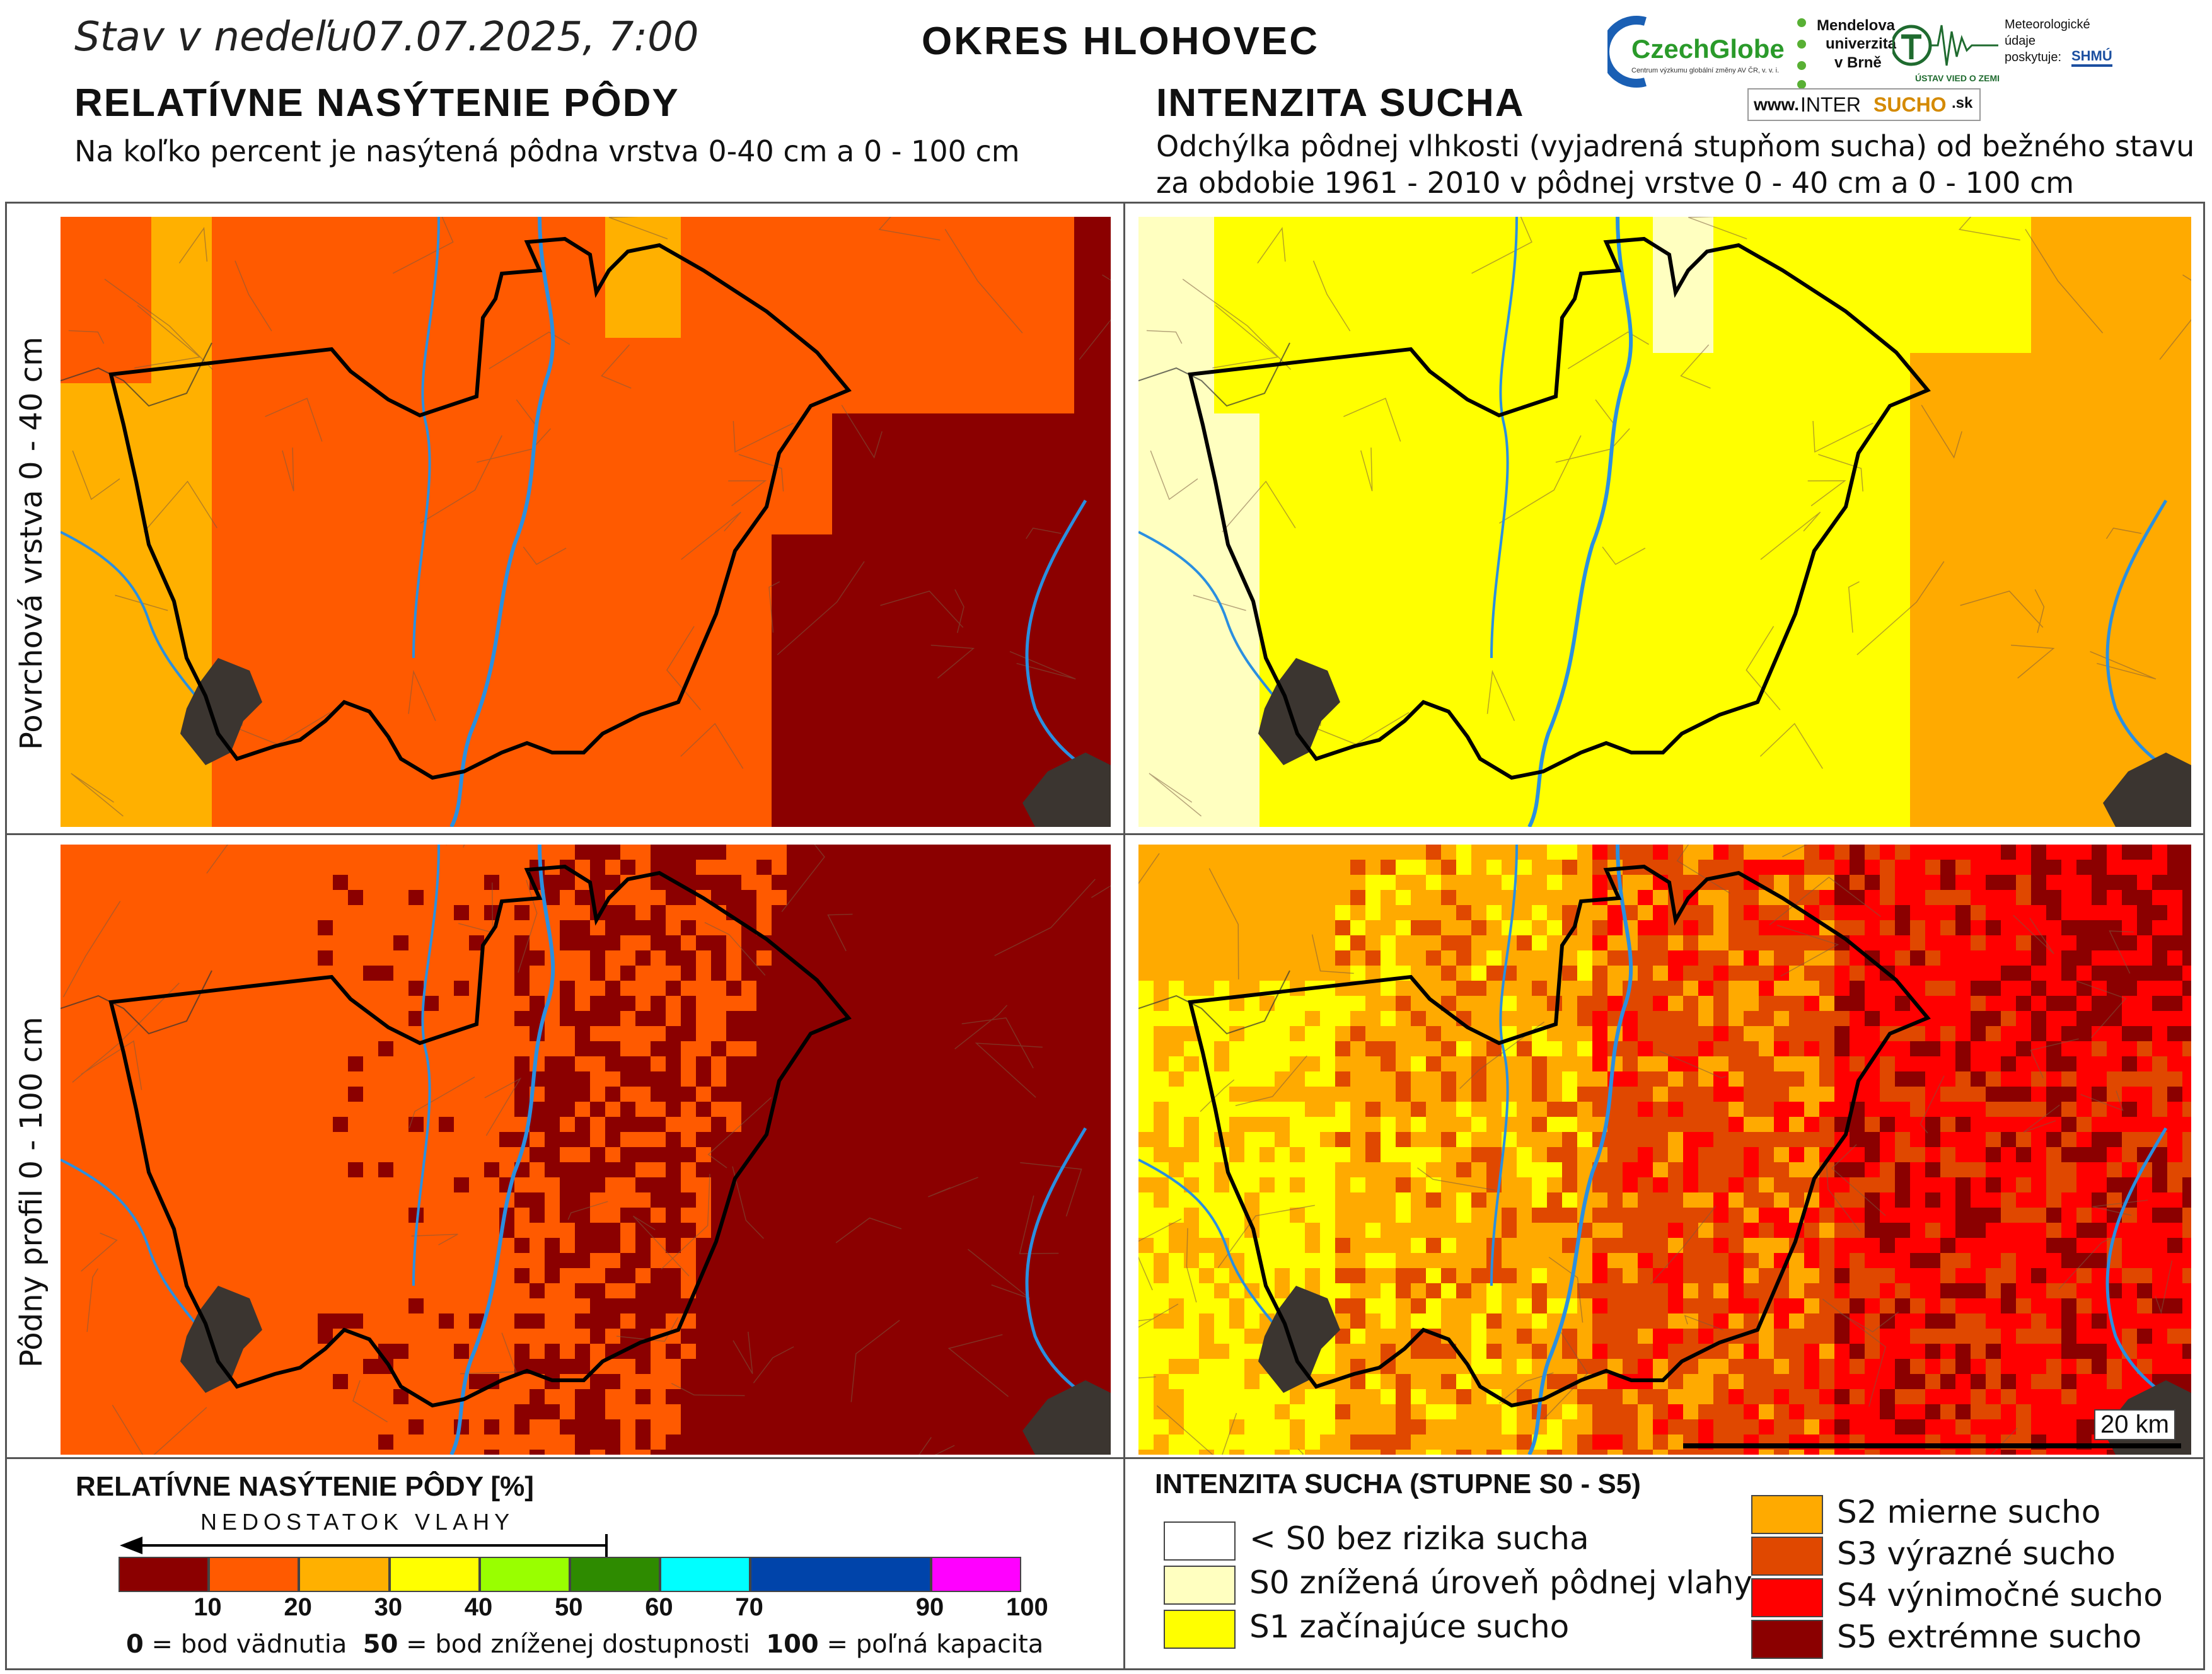 Image resolution: width=2212 pixels, height=1674 pixels. I want to click on intersucho-link: www. INTER SUCHO .sk, so click(1864, 104).